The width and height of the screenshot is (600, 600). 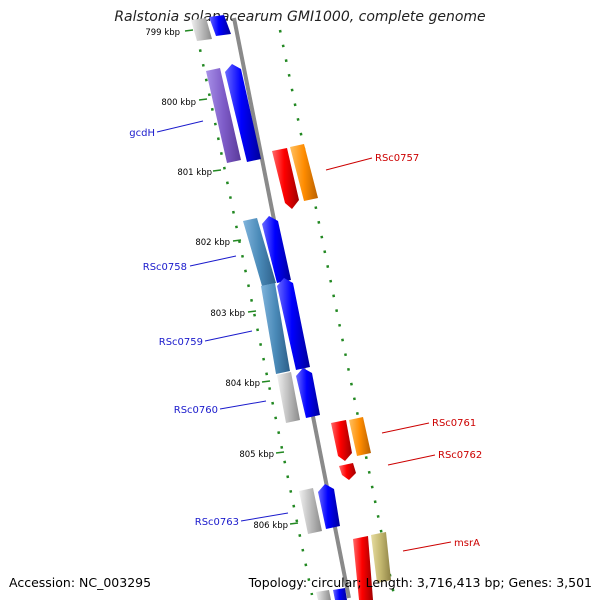 I want to click on RSc0758-cds, so click(x=276, y=249).